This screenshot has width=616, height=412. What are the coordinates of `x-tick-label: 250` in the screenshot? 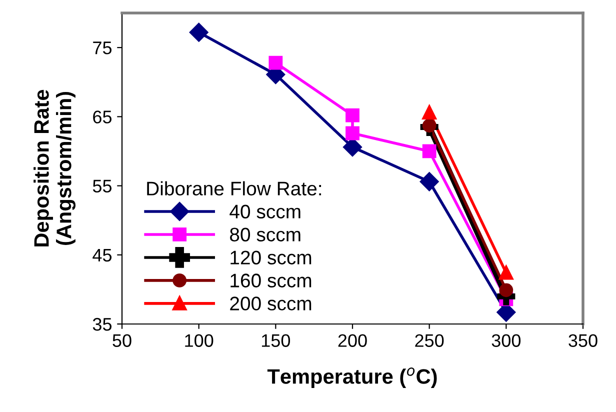 It's located at (429, 340).